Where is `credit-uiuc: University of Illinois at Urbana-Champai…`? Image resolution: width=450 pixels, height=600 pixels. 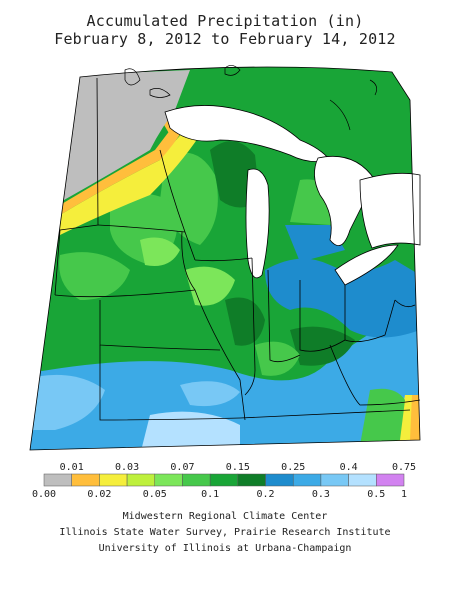 credit-uiuc: University of Illinois at Urbana-Champai… is located at coordinates (225, 548).